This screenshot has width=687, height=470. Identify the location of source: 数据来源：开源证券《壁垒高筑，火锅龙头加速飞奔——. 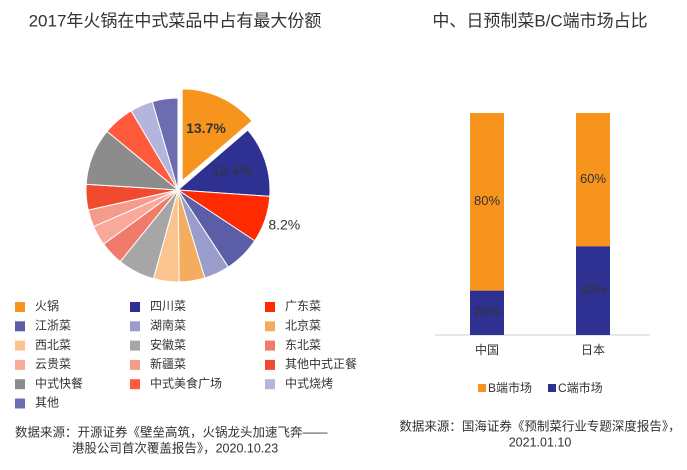
(171, 431).